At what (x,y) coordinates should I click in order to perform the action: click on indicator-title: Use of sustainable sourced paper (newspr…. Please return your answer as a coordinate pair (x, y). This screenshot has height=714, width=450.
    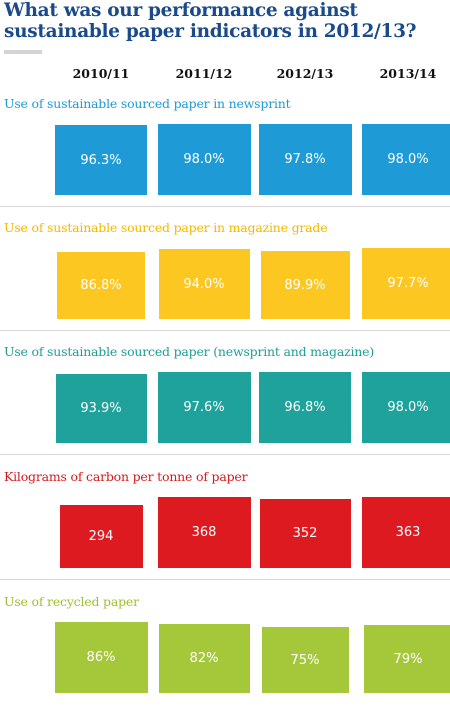
    Looking at the image, I should click on (189, 351).